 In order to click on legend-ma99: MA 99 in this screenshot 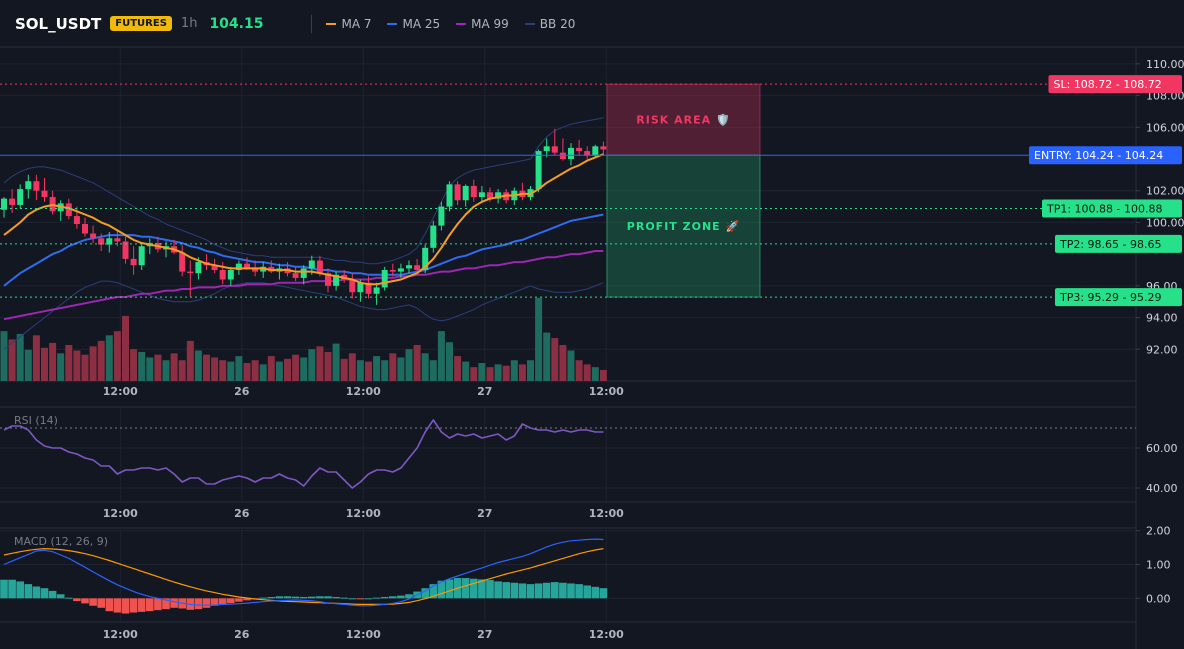, I will do `click(482, 24)`.